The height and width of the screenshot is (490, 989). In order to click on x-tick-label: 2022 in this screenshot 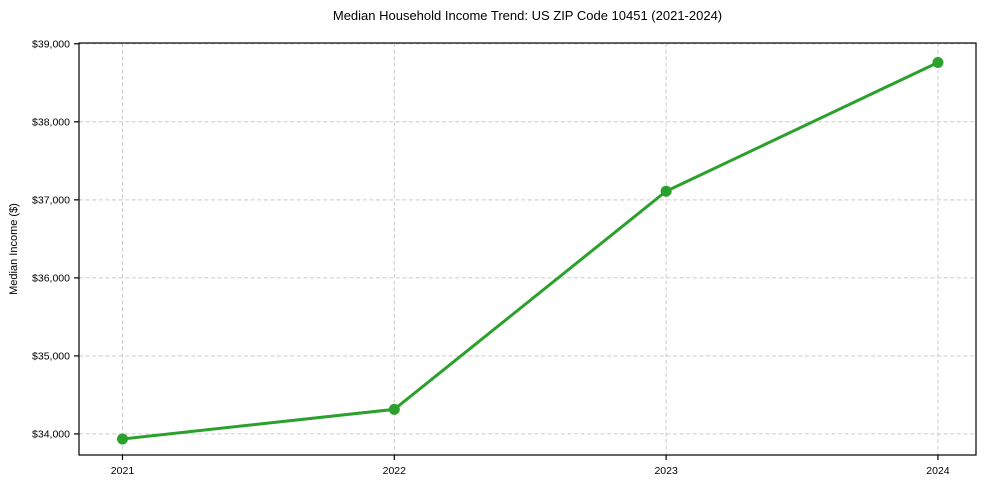, I will do `click(395, 471)`.